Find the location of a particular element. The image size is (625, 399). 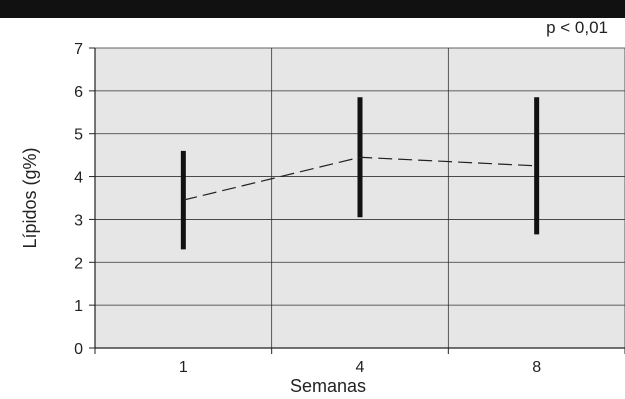

x-tick-label: 4 is located at coordinates (360, 367).